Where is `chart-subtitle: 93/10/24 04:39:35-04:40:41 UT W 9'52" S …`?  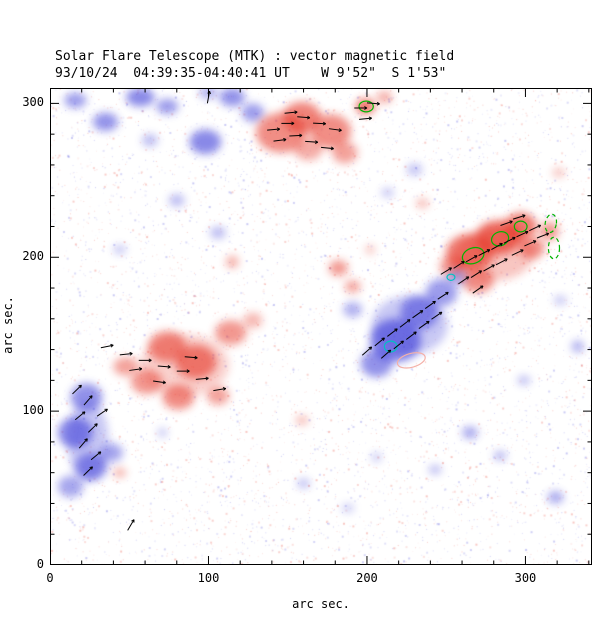
chart-subtitle: 93/10/24 04:39:35-04:40:41 UT W 9'52" S … is located at coordinates (251, 73).